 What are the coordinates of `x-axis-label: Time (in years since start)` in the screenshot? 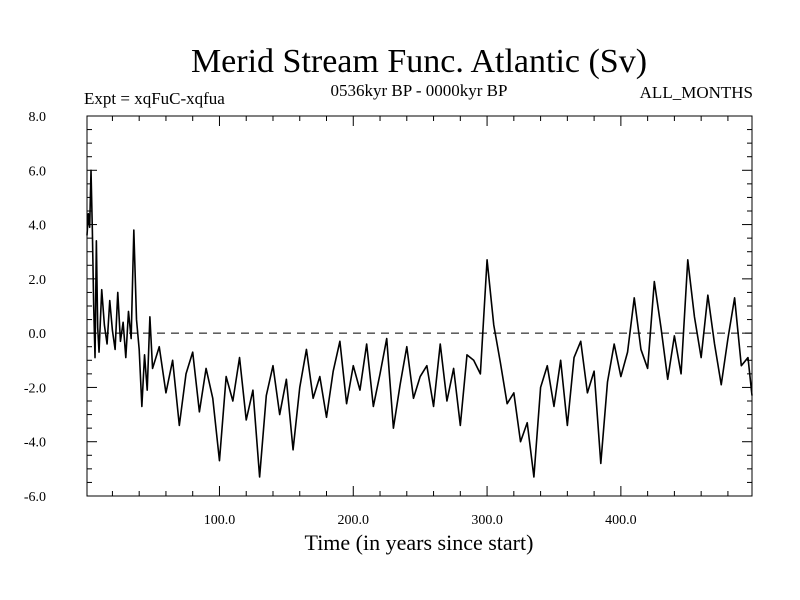 It's located at (419, 542).